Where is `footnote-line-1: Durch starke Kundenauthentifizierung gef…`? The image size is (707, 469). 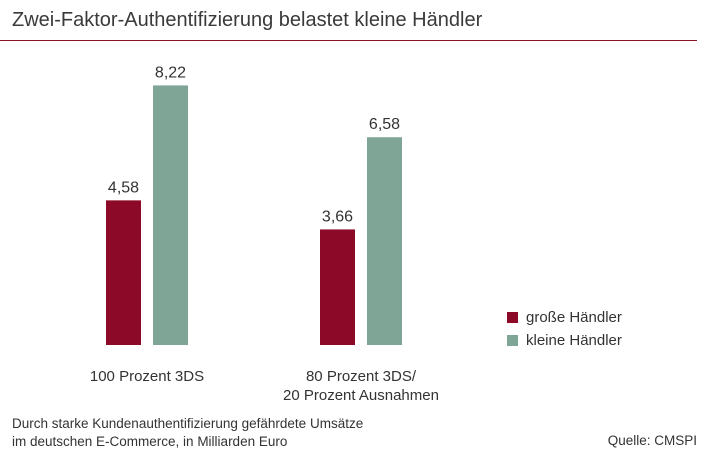 footnote-line-1: Durch starke Kundenauthentifizierung gef… is located at coordinates (188, 423).